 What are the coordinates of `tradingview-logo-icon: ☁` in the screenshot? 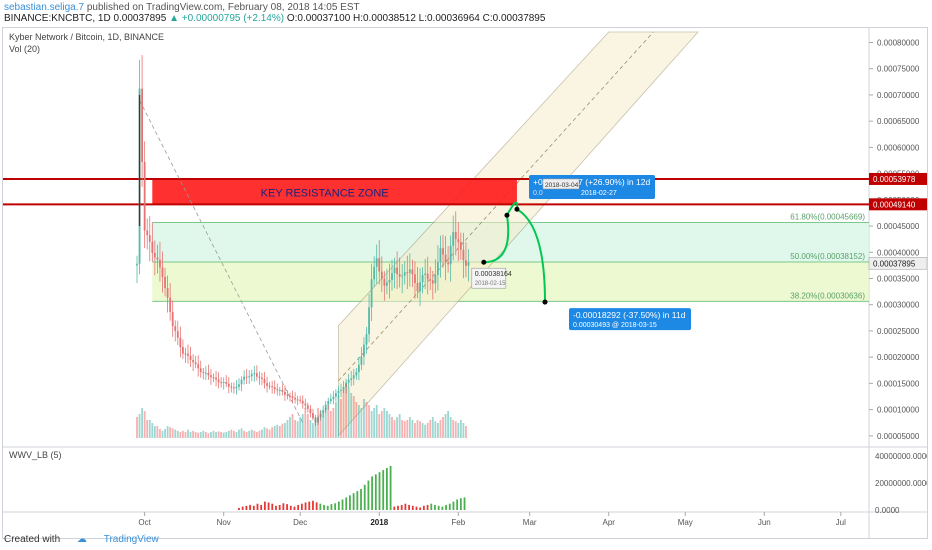 It's located at (81, 539).